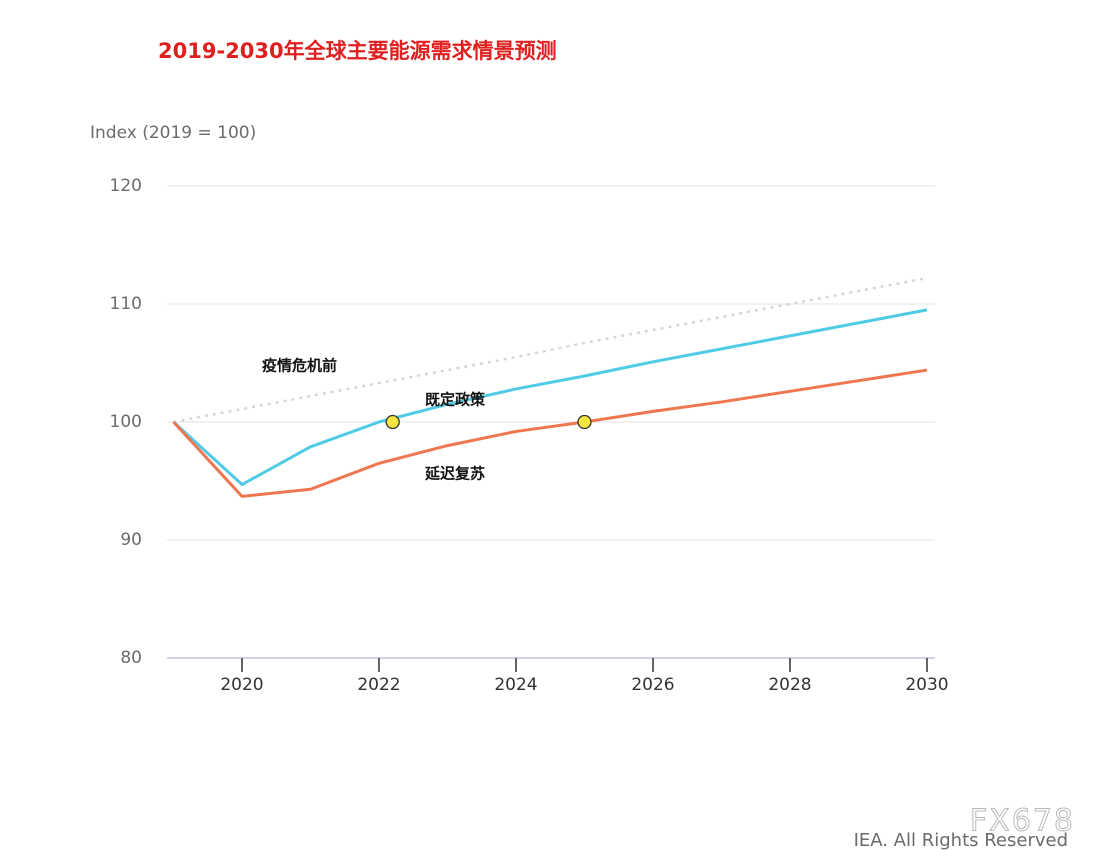 The height and width of the screenshot is (857, 1105). Describe the element at coordinates (926, 685) in the screenshot. I see `x-tick-label: 2030` at that location.